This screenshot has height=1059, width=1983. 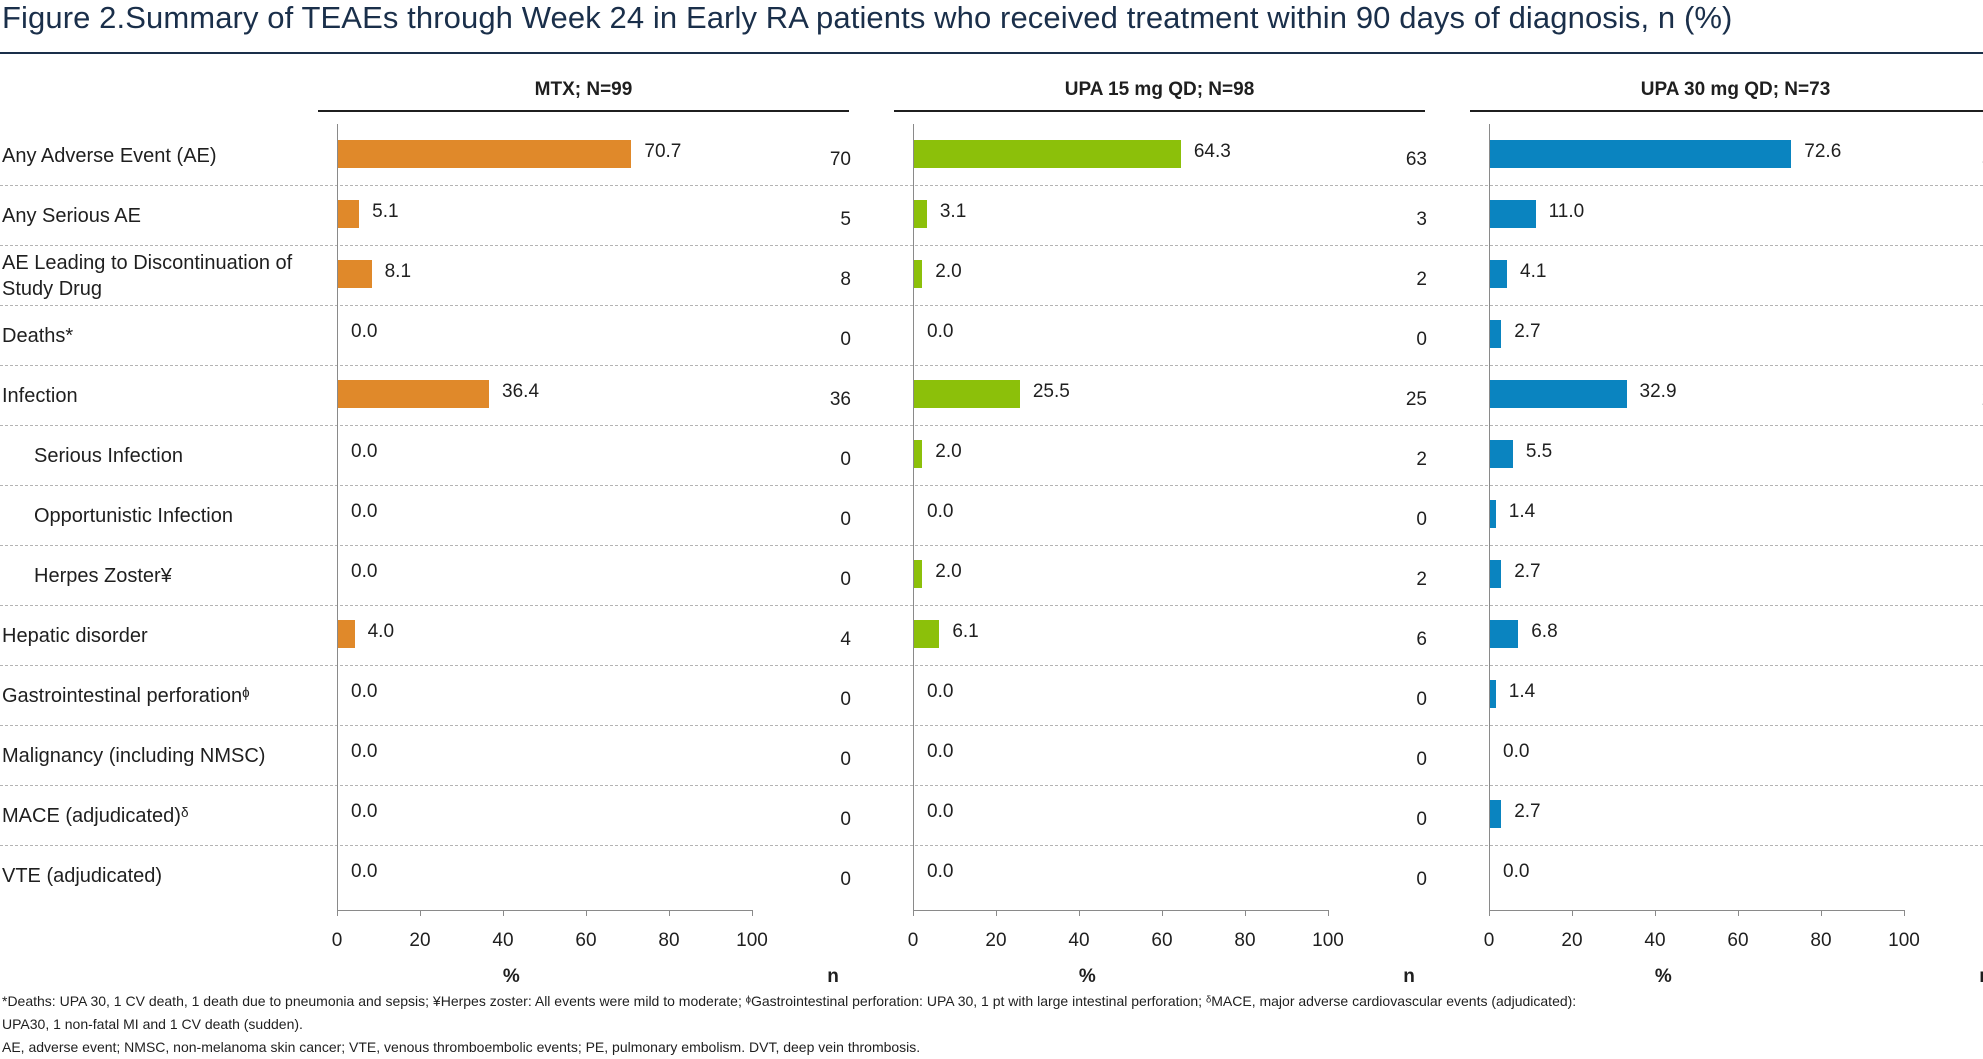 What do you see at coordinates (1735, 89) in the screenshot?
I see `panel-header-upa-30-mg-qd-n-73: UPA 30 mg QD; N=73` at bounding box center [1735, 89].